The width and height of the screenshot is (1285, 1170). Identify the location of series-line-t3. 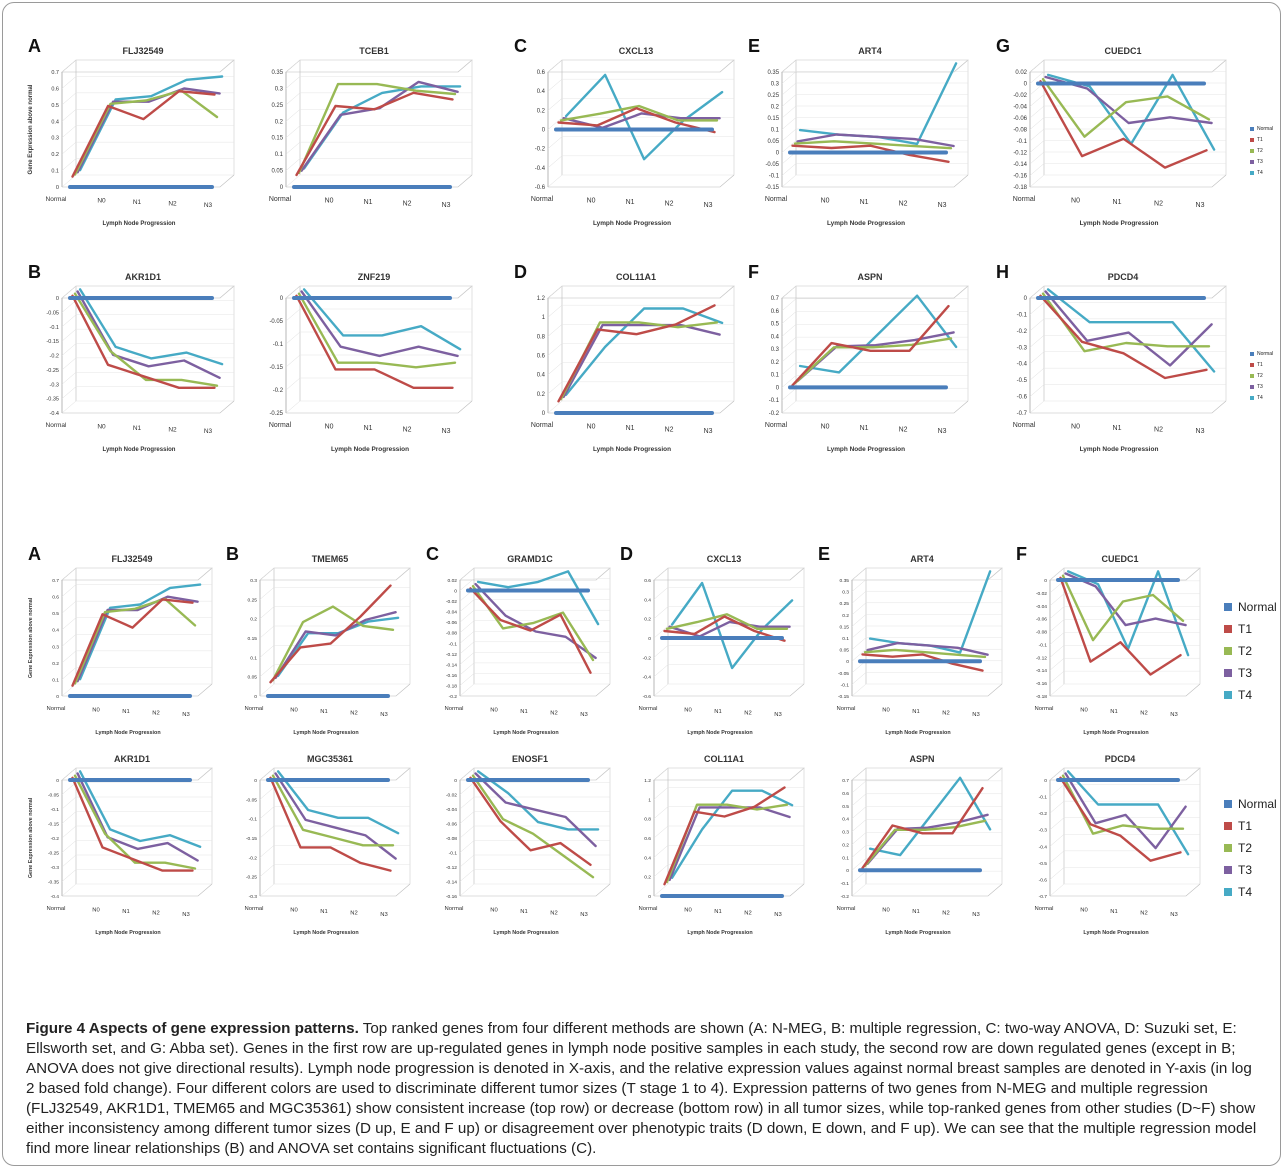
(1128, 328).